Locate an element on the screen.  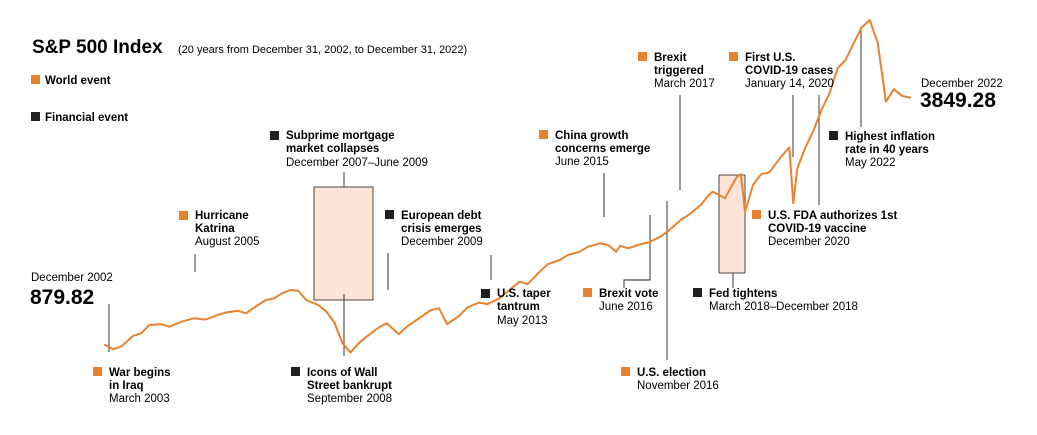
start-date-label: December 2002 is located at coordinates (72, 278).